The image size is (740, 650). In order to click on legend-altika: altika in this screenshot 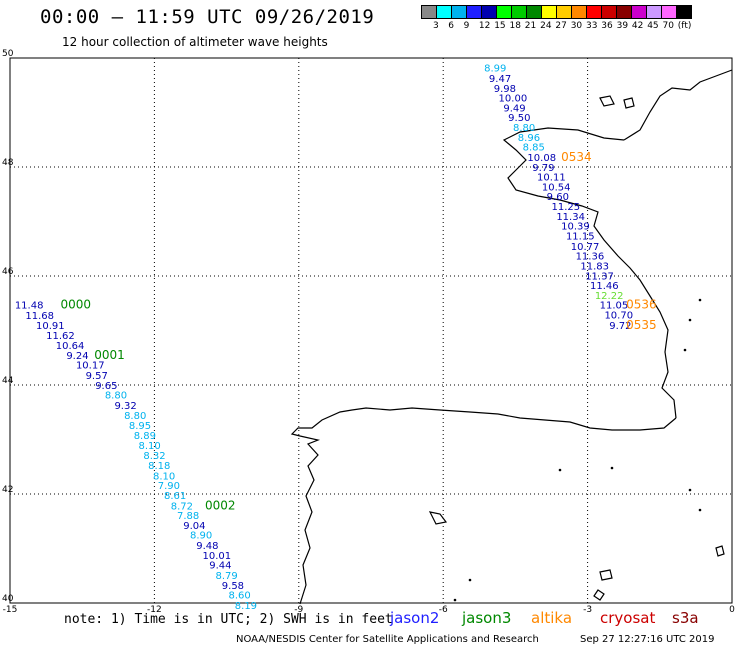, I will do `click(552, 618)`.